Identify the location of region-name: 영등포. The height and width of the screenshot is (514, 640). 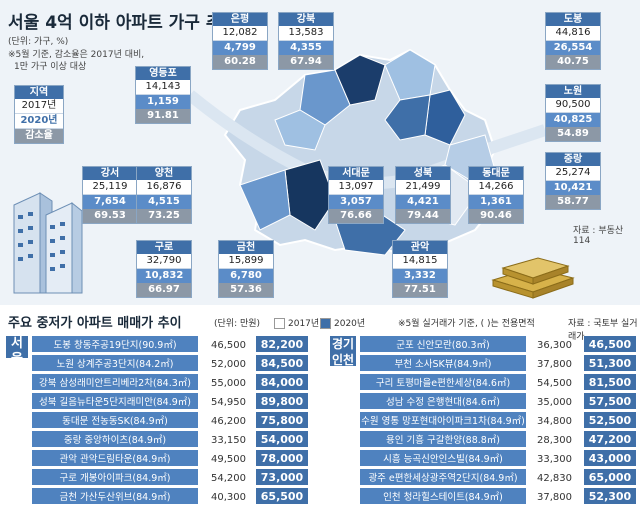
(163, 73).